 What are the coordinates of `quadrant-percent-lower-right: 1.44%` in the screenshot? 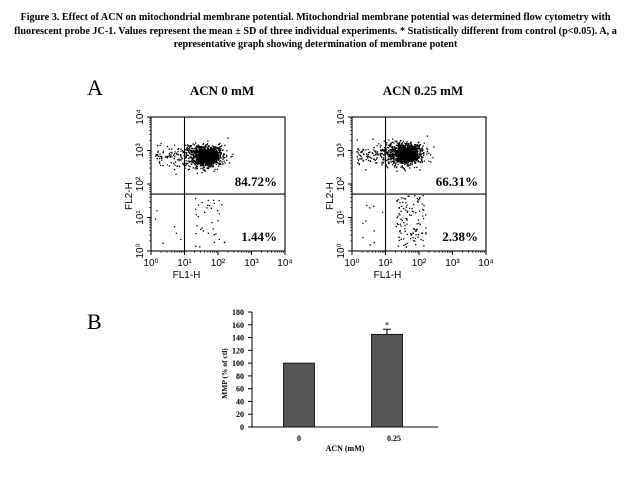 It's located at (259, 236).